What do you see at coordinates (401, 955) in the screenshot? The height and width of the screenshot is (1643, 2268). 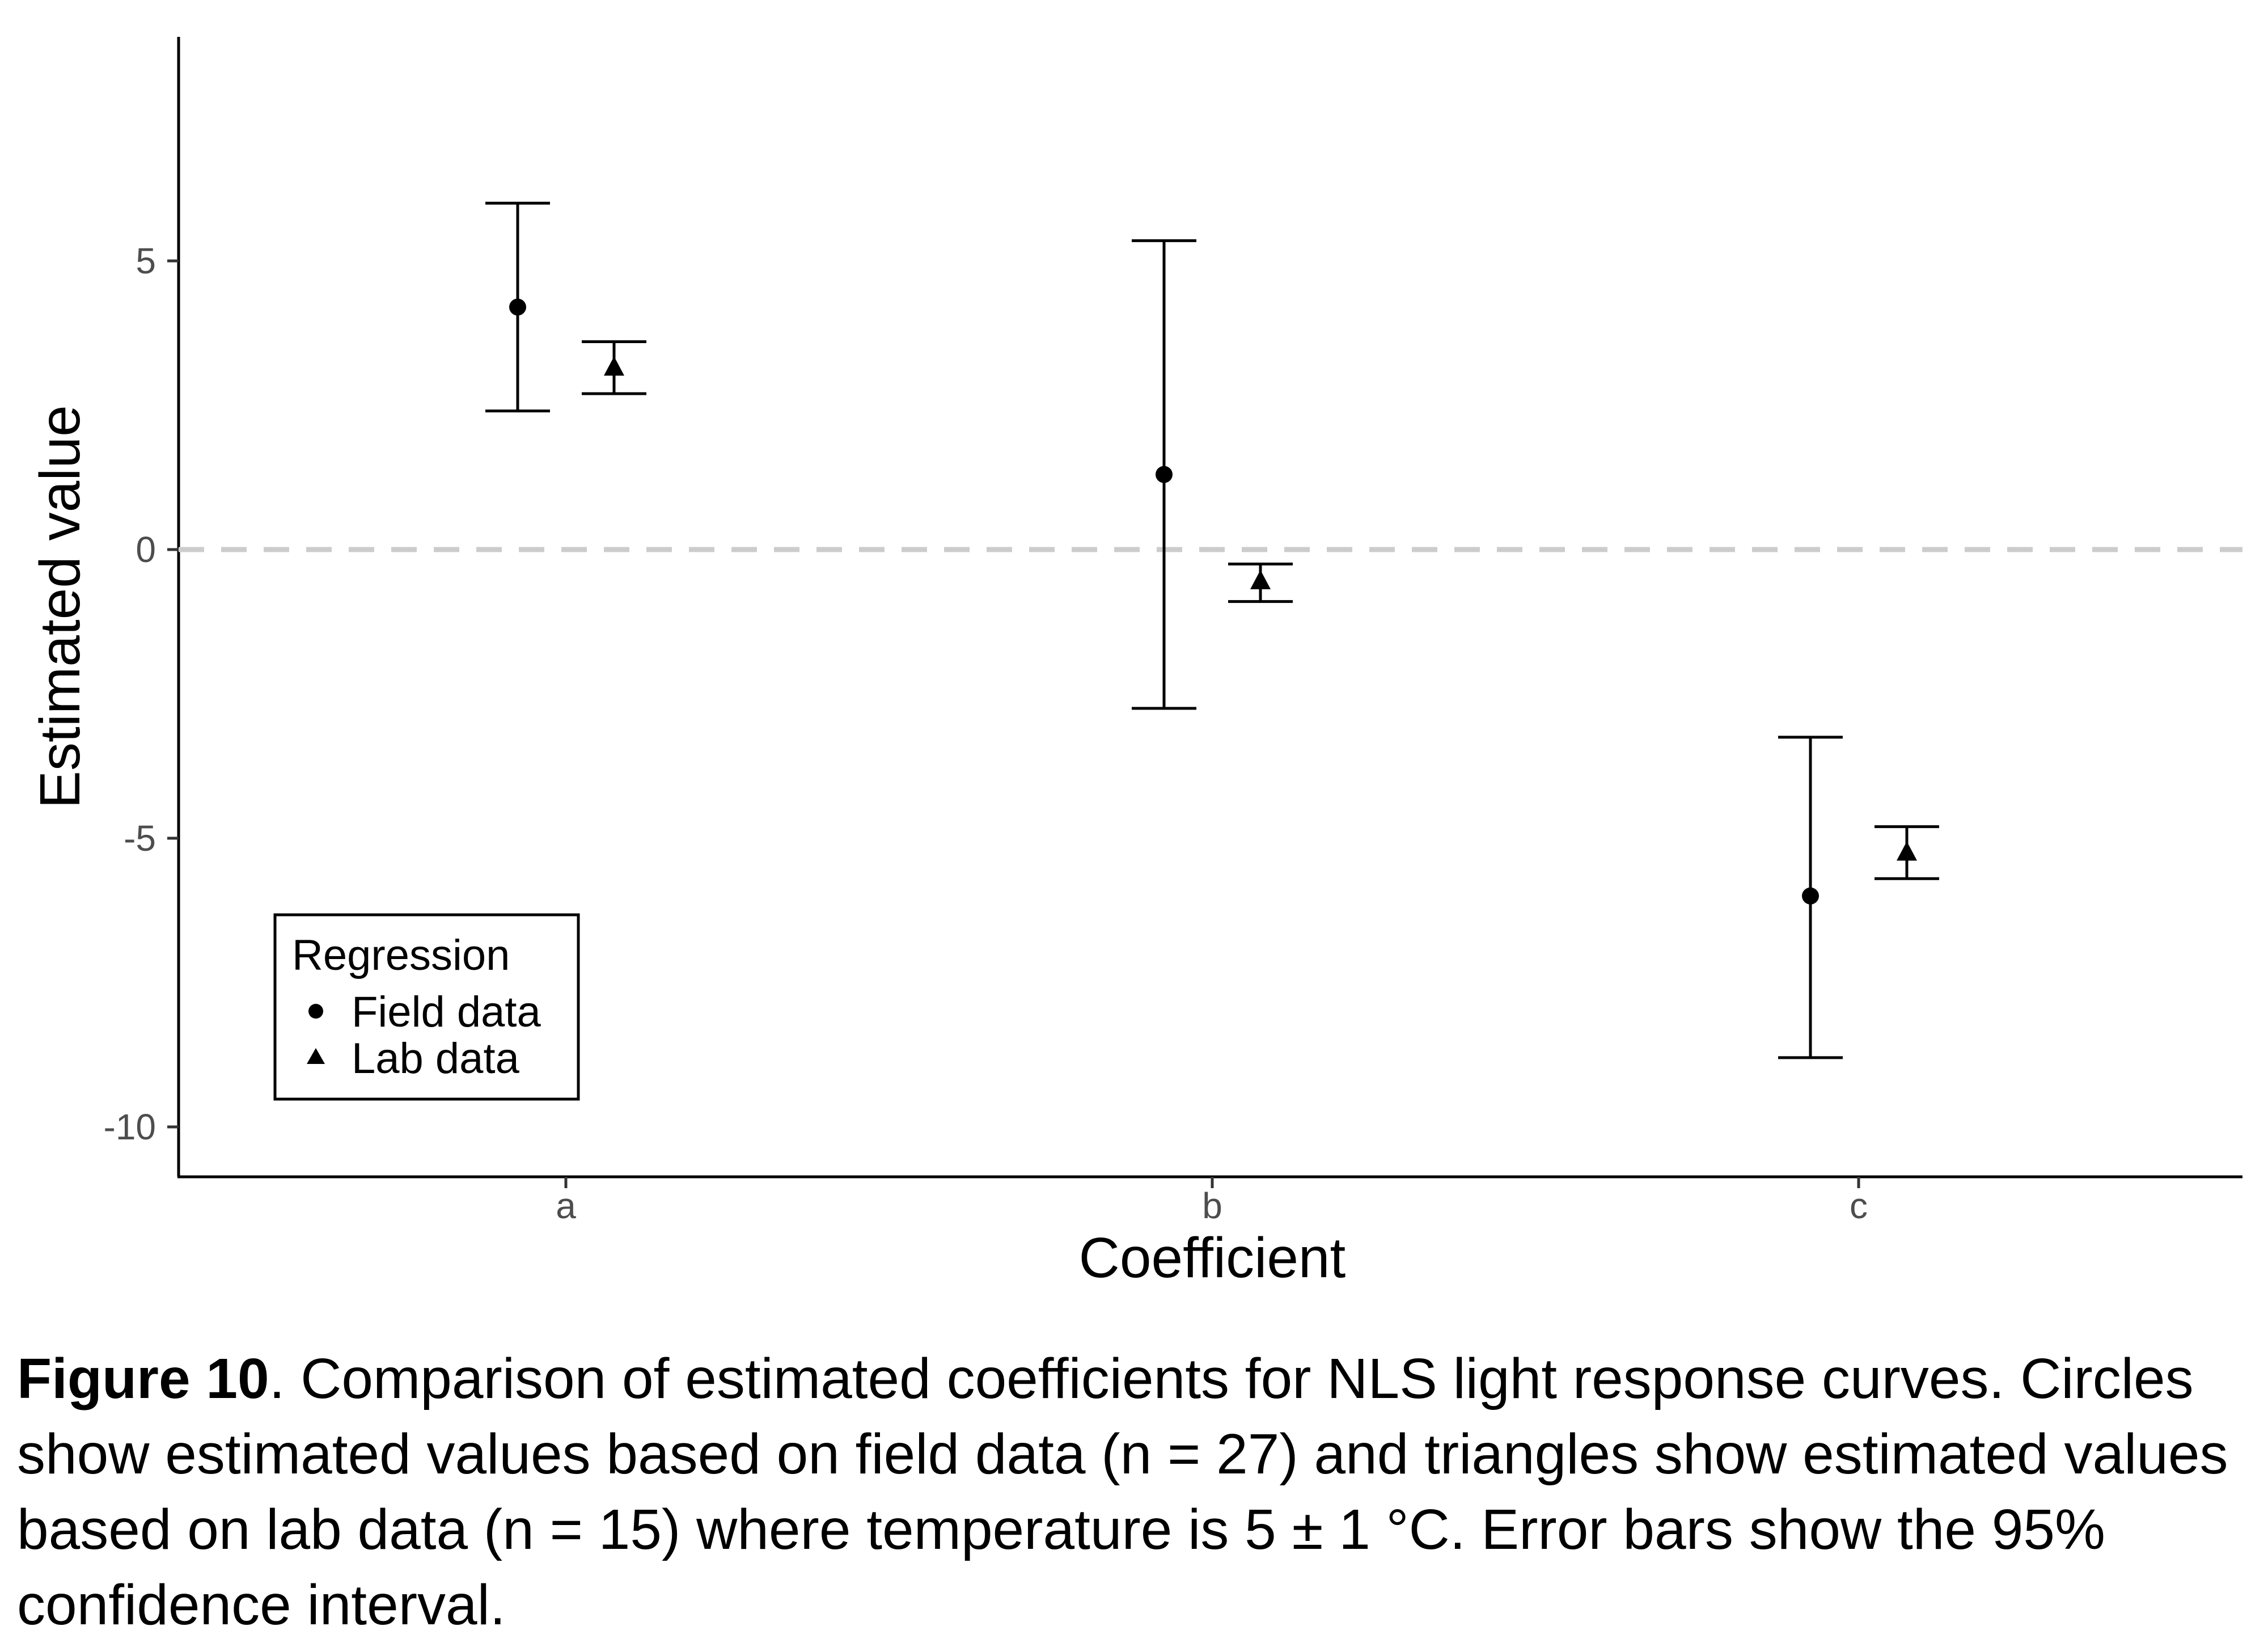 I see `legend-title: Regression` at bounding box center [401, 955].